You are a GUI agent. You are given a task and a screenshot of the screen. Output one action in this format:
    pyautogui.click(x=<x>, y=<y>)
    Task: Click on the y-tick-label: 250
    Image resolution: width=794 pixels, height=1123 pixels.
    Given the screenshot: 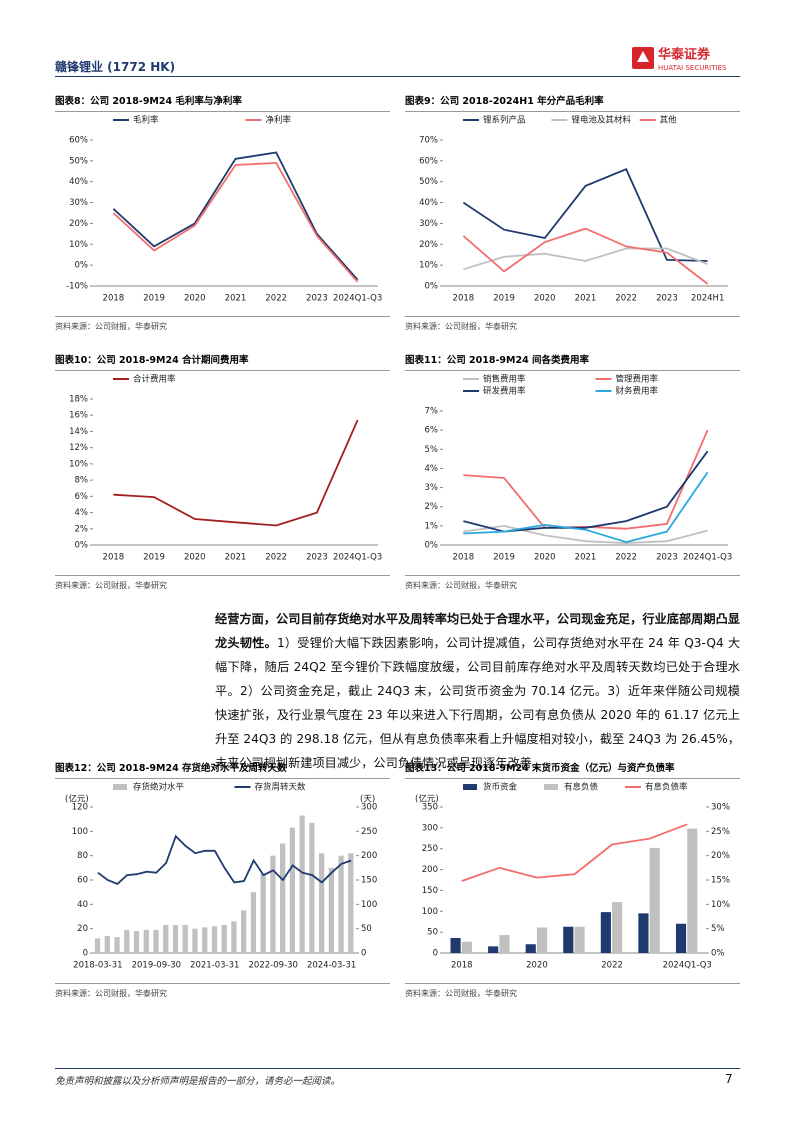 What is the action you would take?
    pyautogui.click(x=369, y=832)
    